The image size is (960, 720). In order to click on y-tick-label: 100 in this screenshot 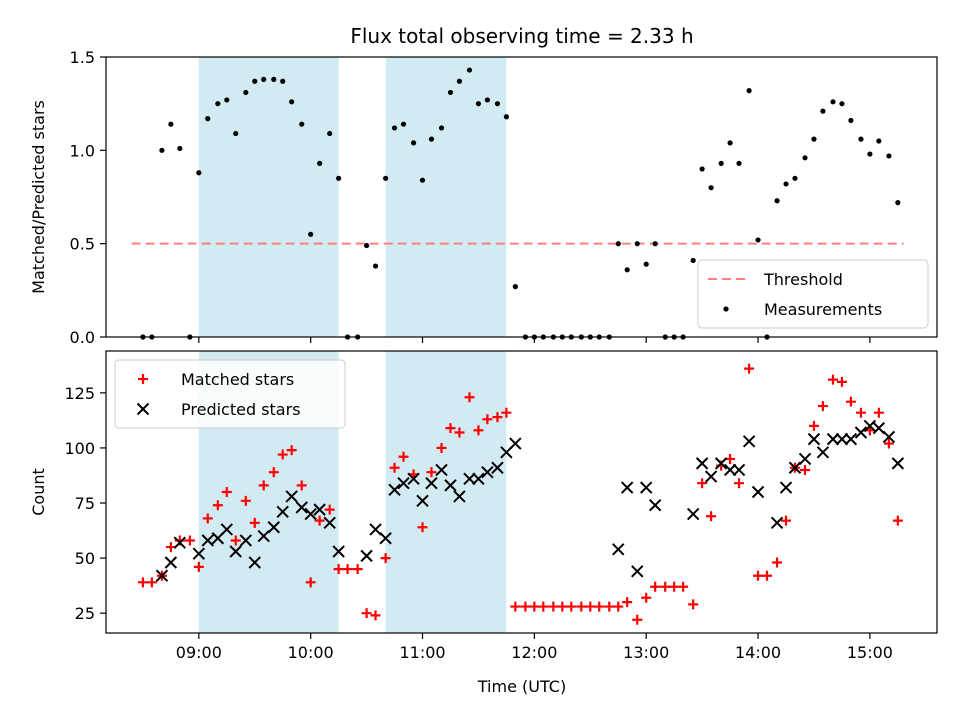, I will do `click(79, 448)`.